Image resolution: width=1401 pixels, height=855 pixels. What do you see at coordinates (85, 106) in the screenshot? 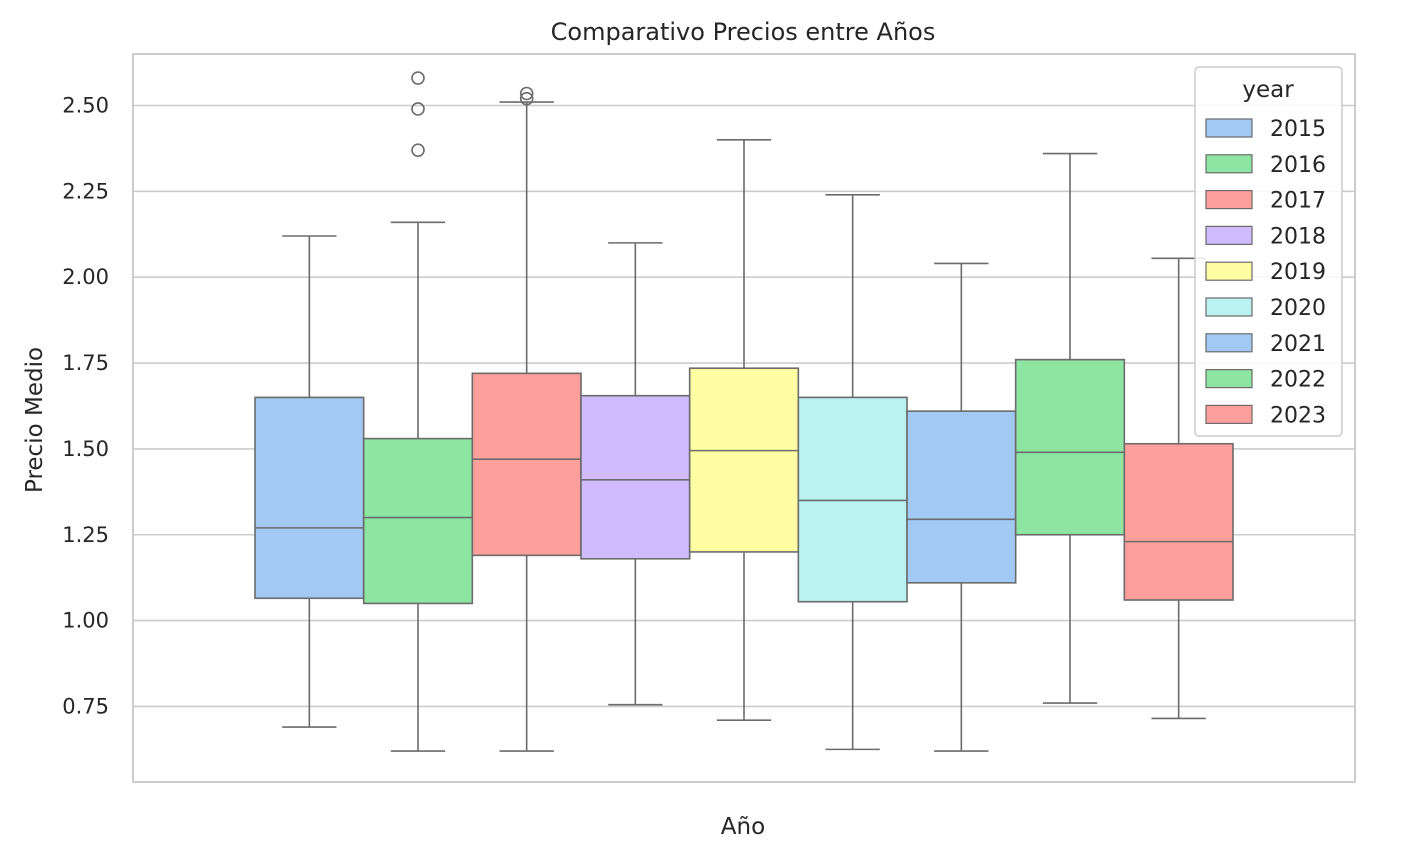
I see `y-tick-label: 2.50` at bounding box center [85, 106].